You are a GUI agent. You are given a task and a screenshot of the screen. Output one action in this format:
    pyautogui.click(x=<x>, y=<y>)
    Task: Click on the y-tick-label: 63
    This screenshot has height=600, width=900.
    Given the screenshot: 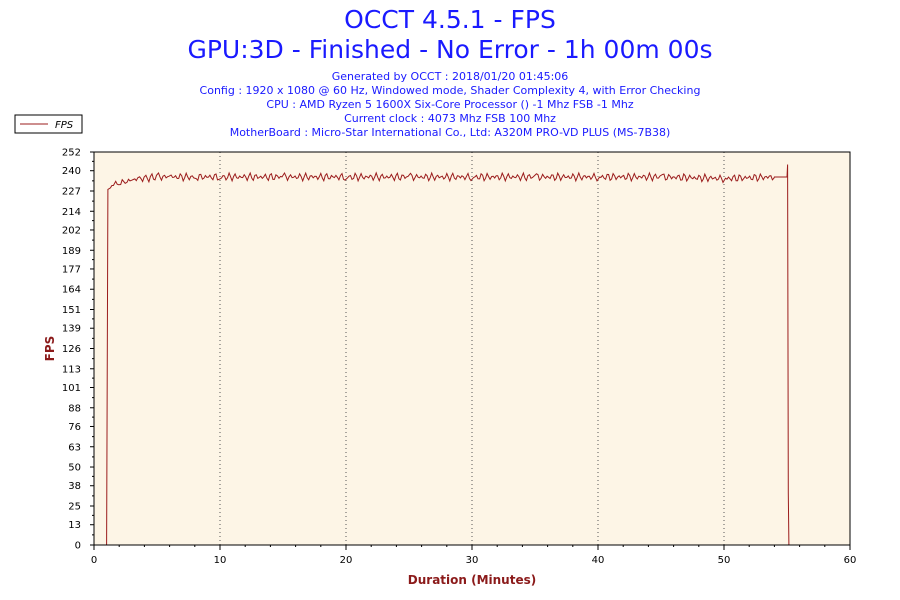 What is the action you would take?
    pyautogui.click(x=74, y=447)
    